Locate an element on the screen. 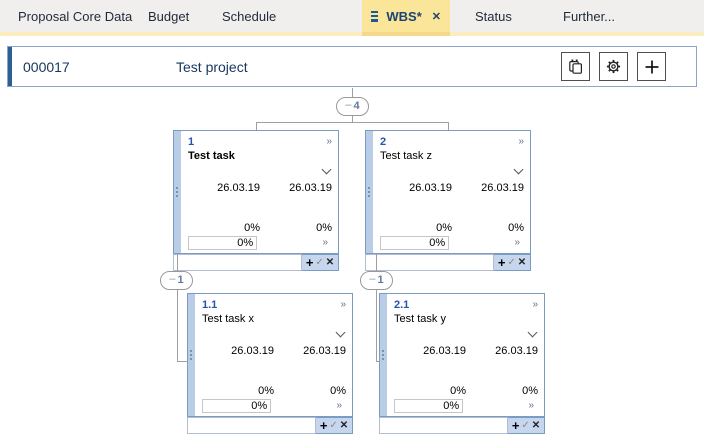 The height and width of the screenshot is (447, 704). gear-icon is located at coordinates (613, 66).